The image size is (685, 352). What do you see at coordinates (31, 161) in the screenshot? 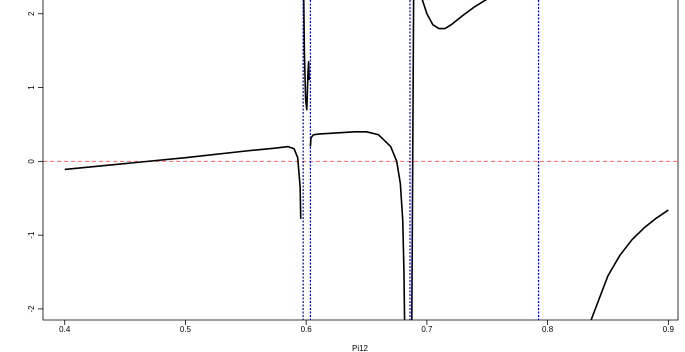
I see `y-tick-label: 0` at bounding box center [31, 161].